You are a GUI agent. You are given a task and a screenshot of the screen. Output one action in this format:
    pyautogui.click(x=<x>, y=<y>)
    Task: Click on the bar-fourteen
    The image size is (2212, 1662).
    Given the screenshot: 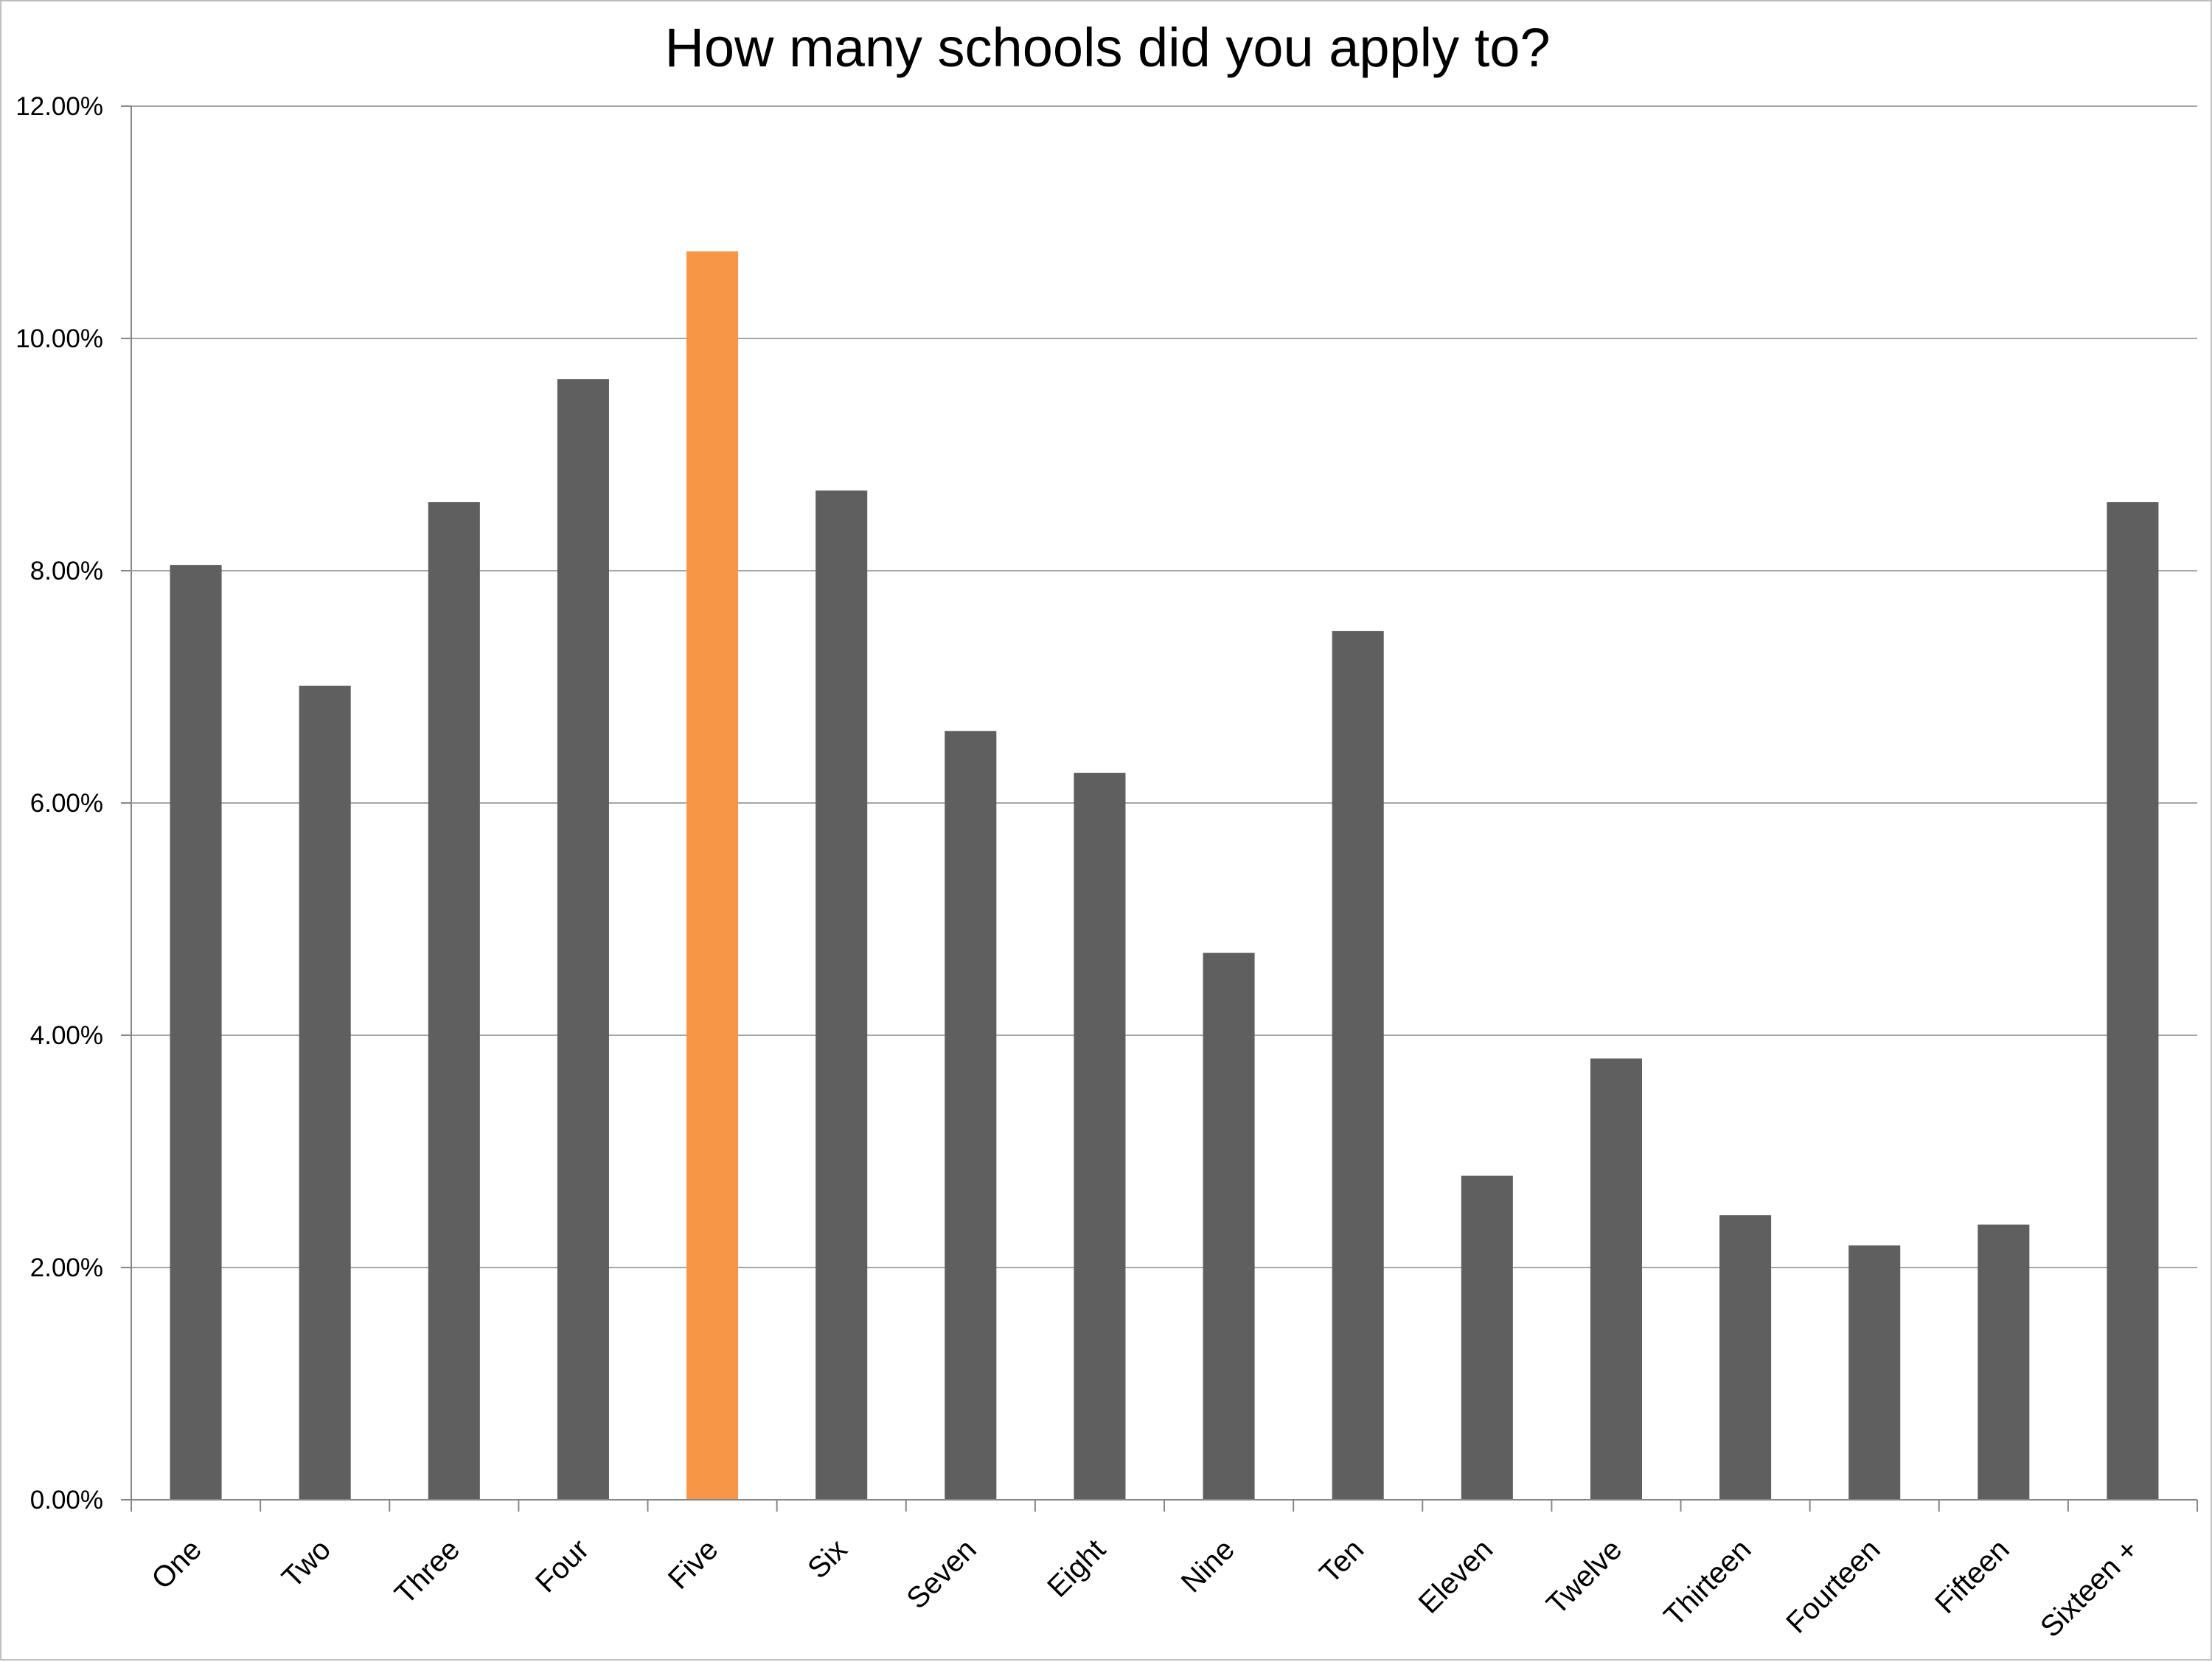 What is the action you would take?
    pyautogui.click(x=1874, y=1372)
    